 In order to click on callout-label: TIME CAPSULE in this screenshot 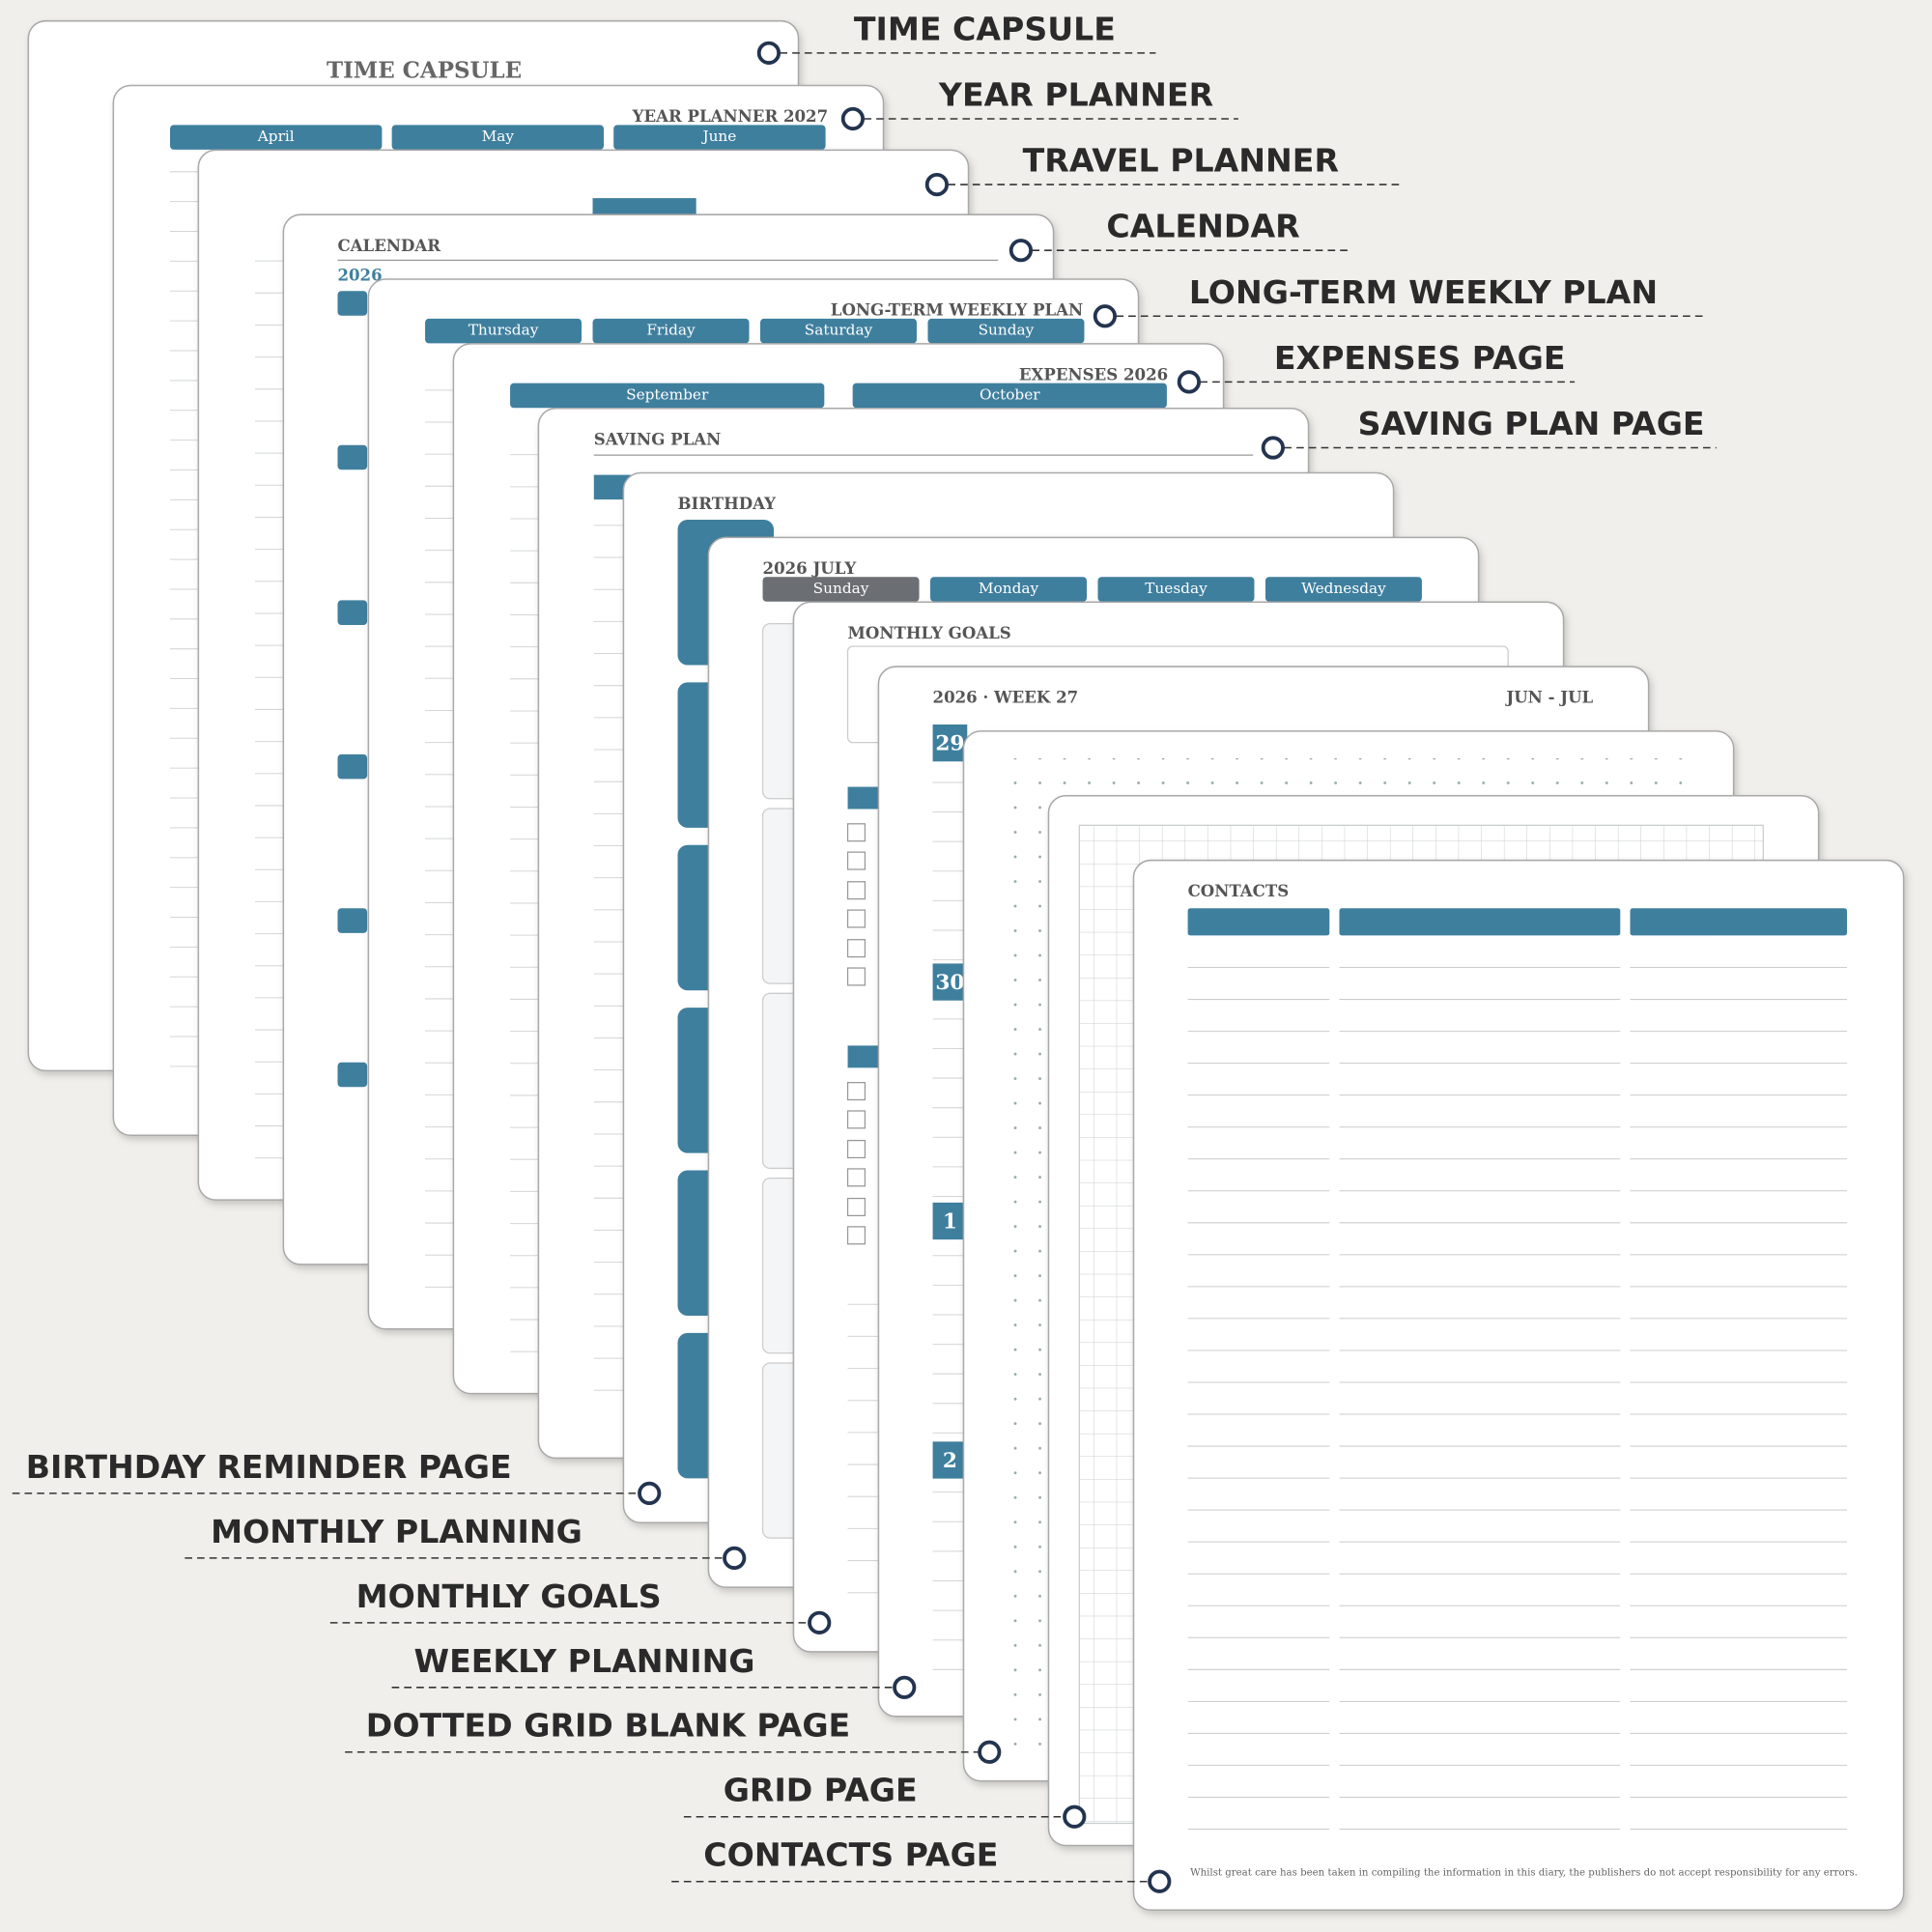, I will do `click(985, 28)`.